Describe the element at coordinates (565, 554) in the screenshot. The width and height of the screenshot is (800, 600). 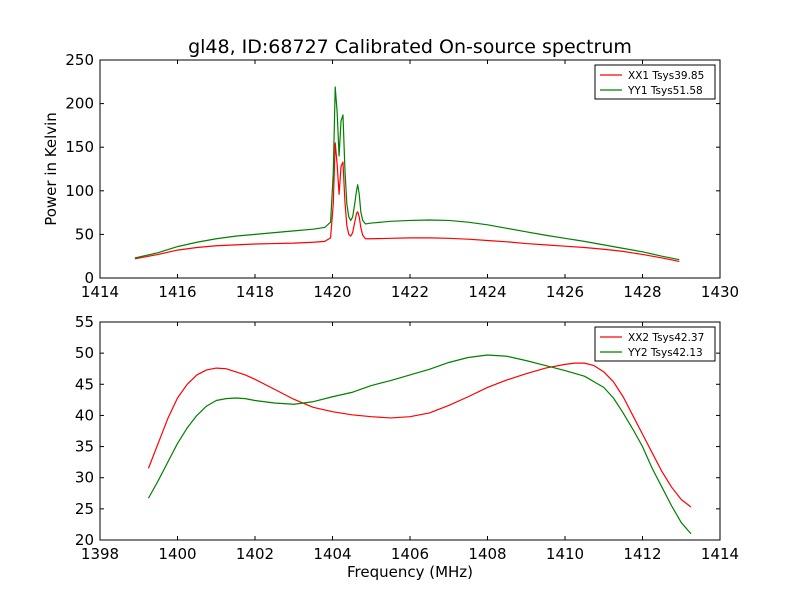
I see `x-tick-label: 1410` at that location.